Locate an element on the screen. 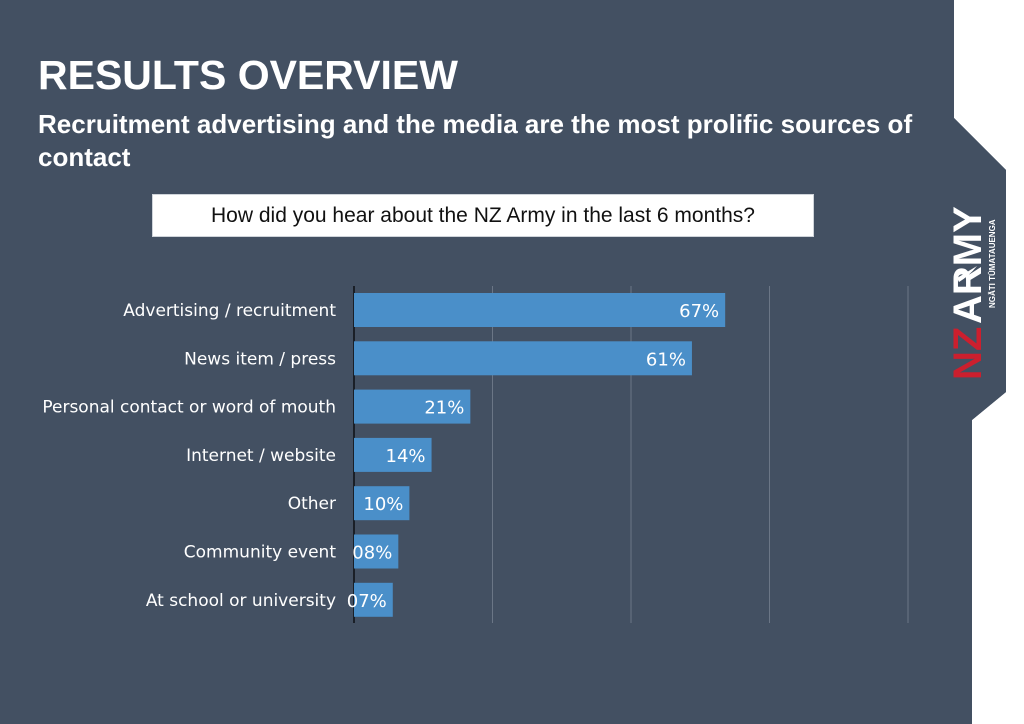  nz-army-logo: NZ ARMY NGĀTI TŪMATAUENGA is located at coordinates (971, 293).